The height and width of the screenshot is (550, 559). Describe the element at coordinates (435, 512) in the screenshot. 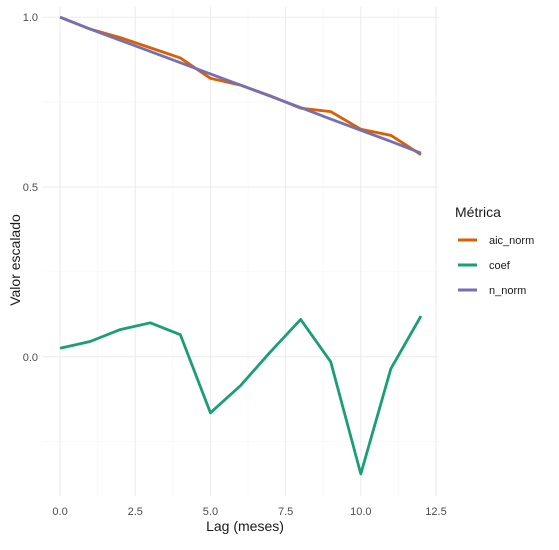

I see `x-tick-label: 12.5` at that location.